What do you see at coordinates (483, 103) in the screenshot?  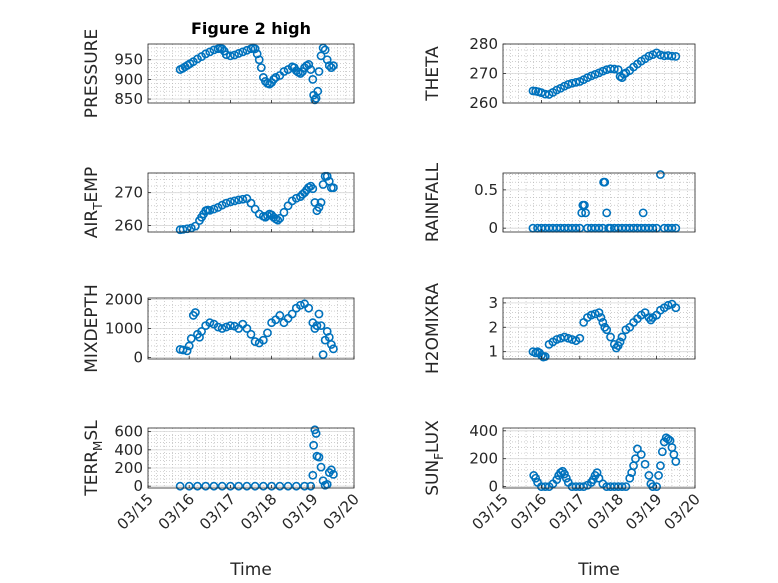 I see `y-tick-label: 260` at bounding box center [483, 103].